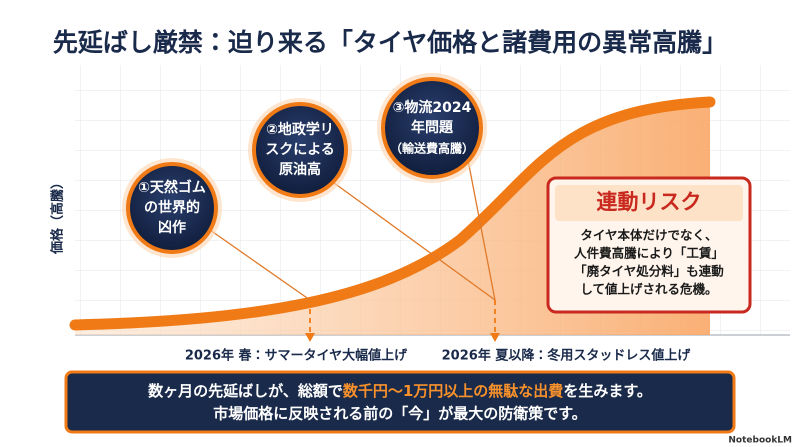 The image size is (800, 447). I want to click on factor-2: ②地政学リ スクによる 原油高, so click(300, 150).